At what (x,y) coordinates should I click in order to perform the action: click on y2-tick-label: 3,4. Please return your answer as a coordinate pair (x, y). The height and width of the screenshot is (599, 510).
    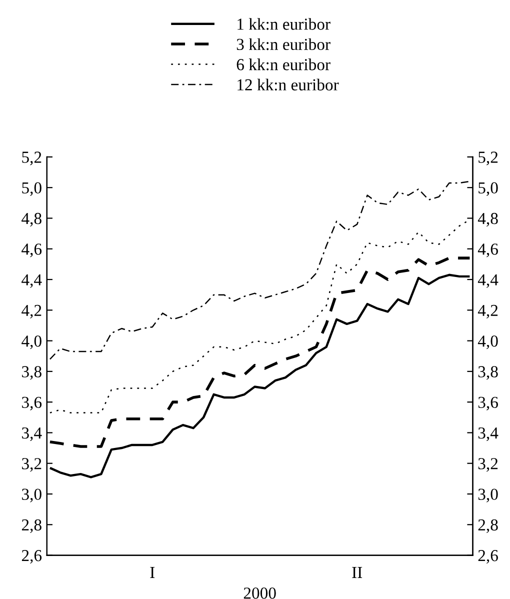
    Looking at the image, I should click on (488, 434).